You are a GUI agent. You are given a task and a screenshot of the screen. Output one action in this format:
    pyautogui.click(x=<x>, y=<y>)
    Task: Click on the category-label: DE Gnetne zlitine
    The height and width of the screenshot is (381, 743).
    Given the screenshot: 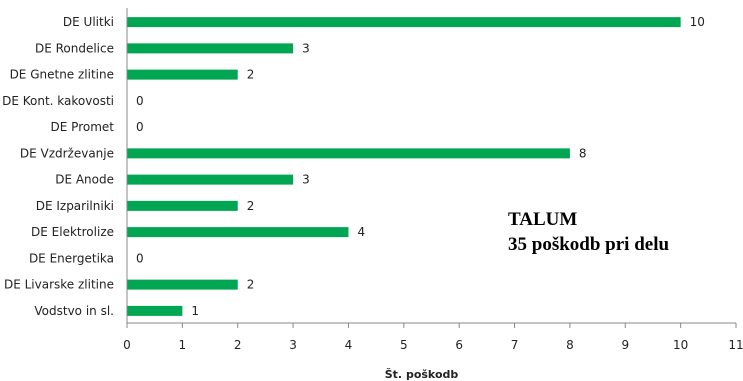 What is the action you would take?
    pyautogui.click(x=62, y=75)
    